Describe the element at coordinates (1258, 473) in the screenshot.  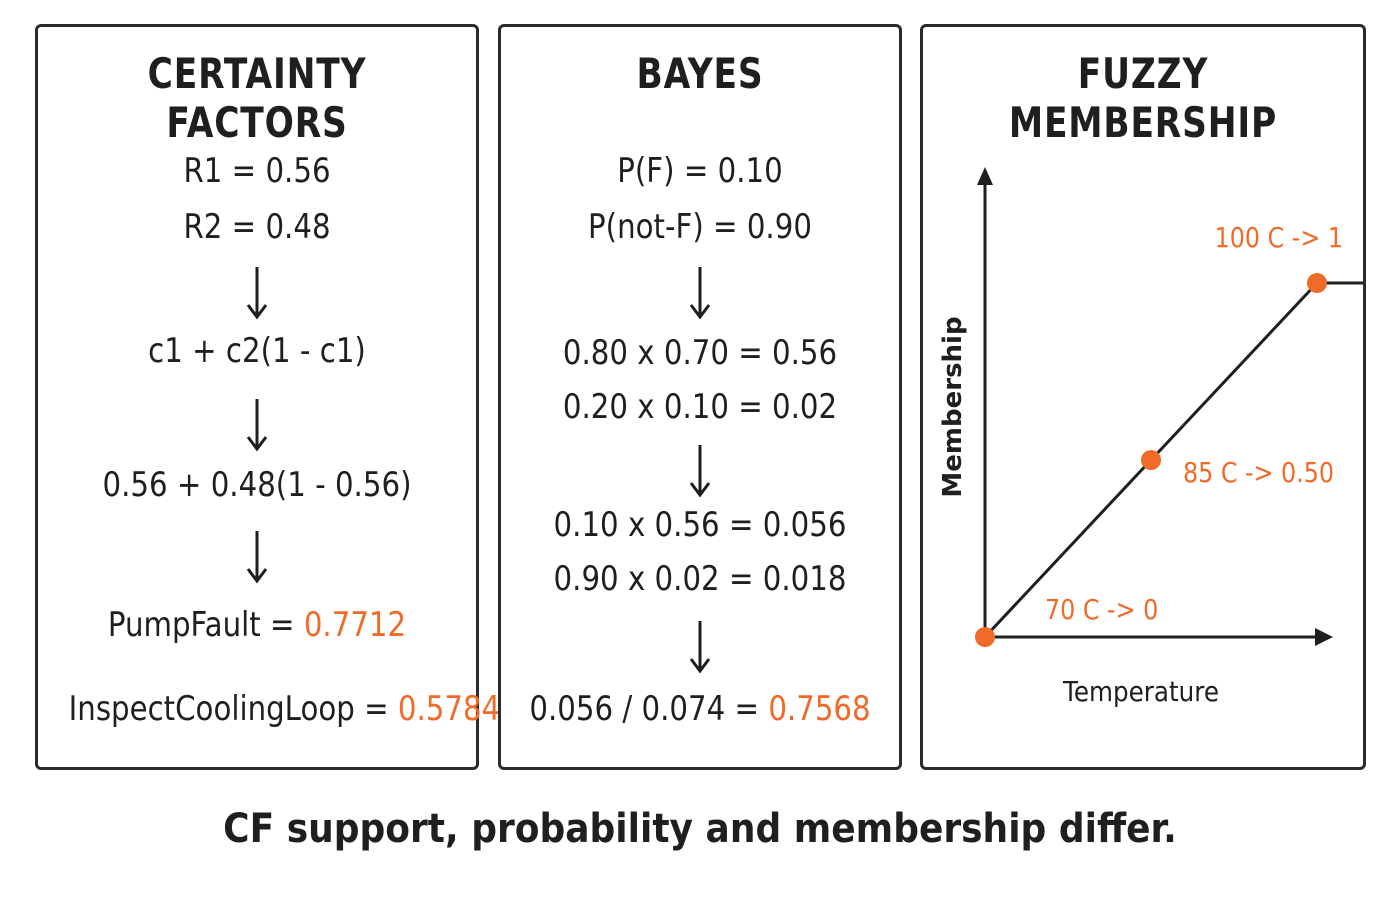
I see `data-label: 85 C -> 0.50` at that location.